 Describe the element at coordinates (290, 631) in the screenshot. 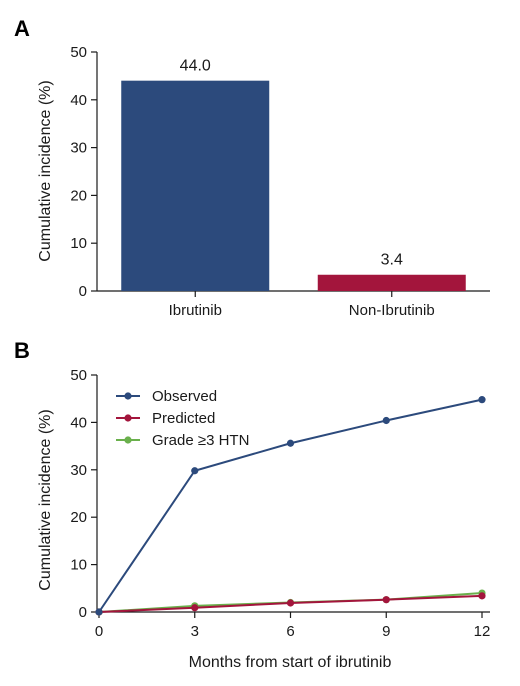

I see `panel-b-x-tick-label: 6` at that location.